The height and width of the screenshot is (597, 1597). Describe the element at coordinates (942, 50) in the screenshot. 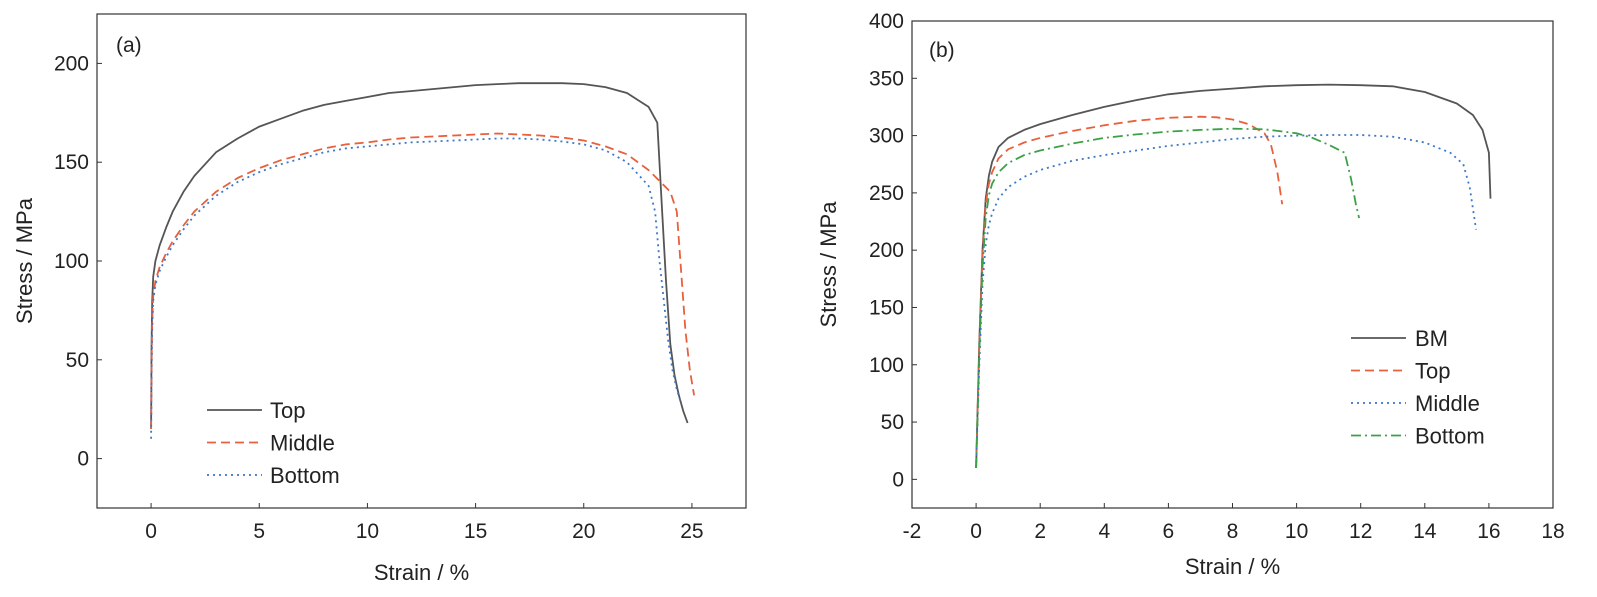

I see `panel-label: (b)` at that location.